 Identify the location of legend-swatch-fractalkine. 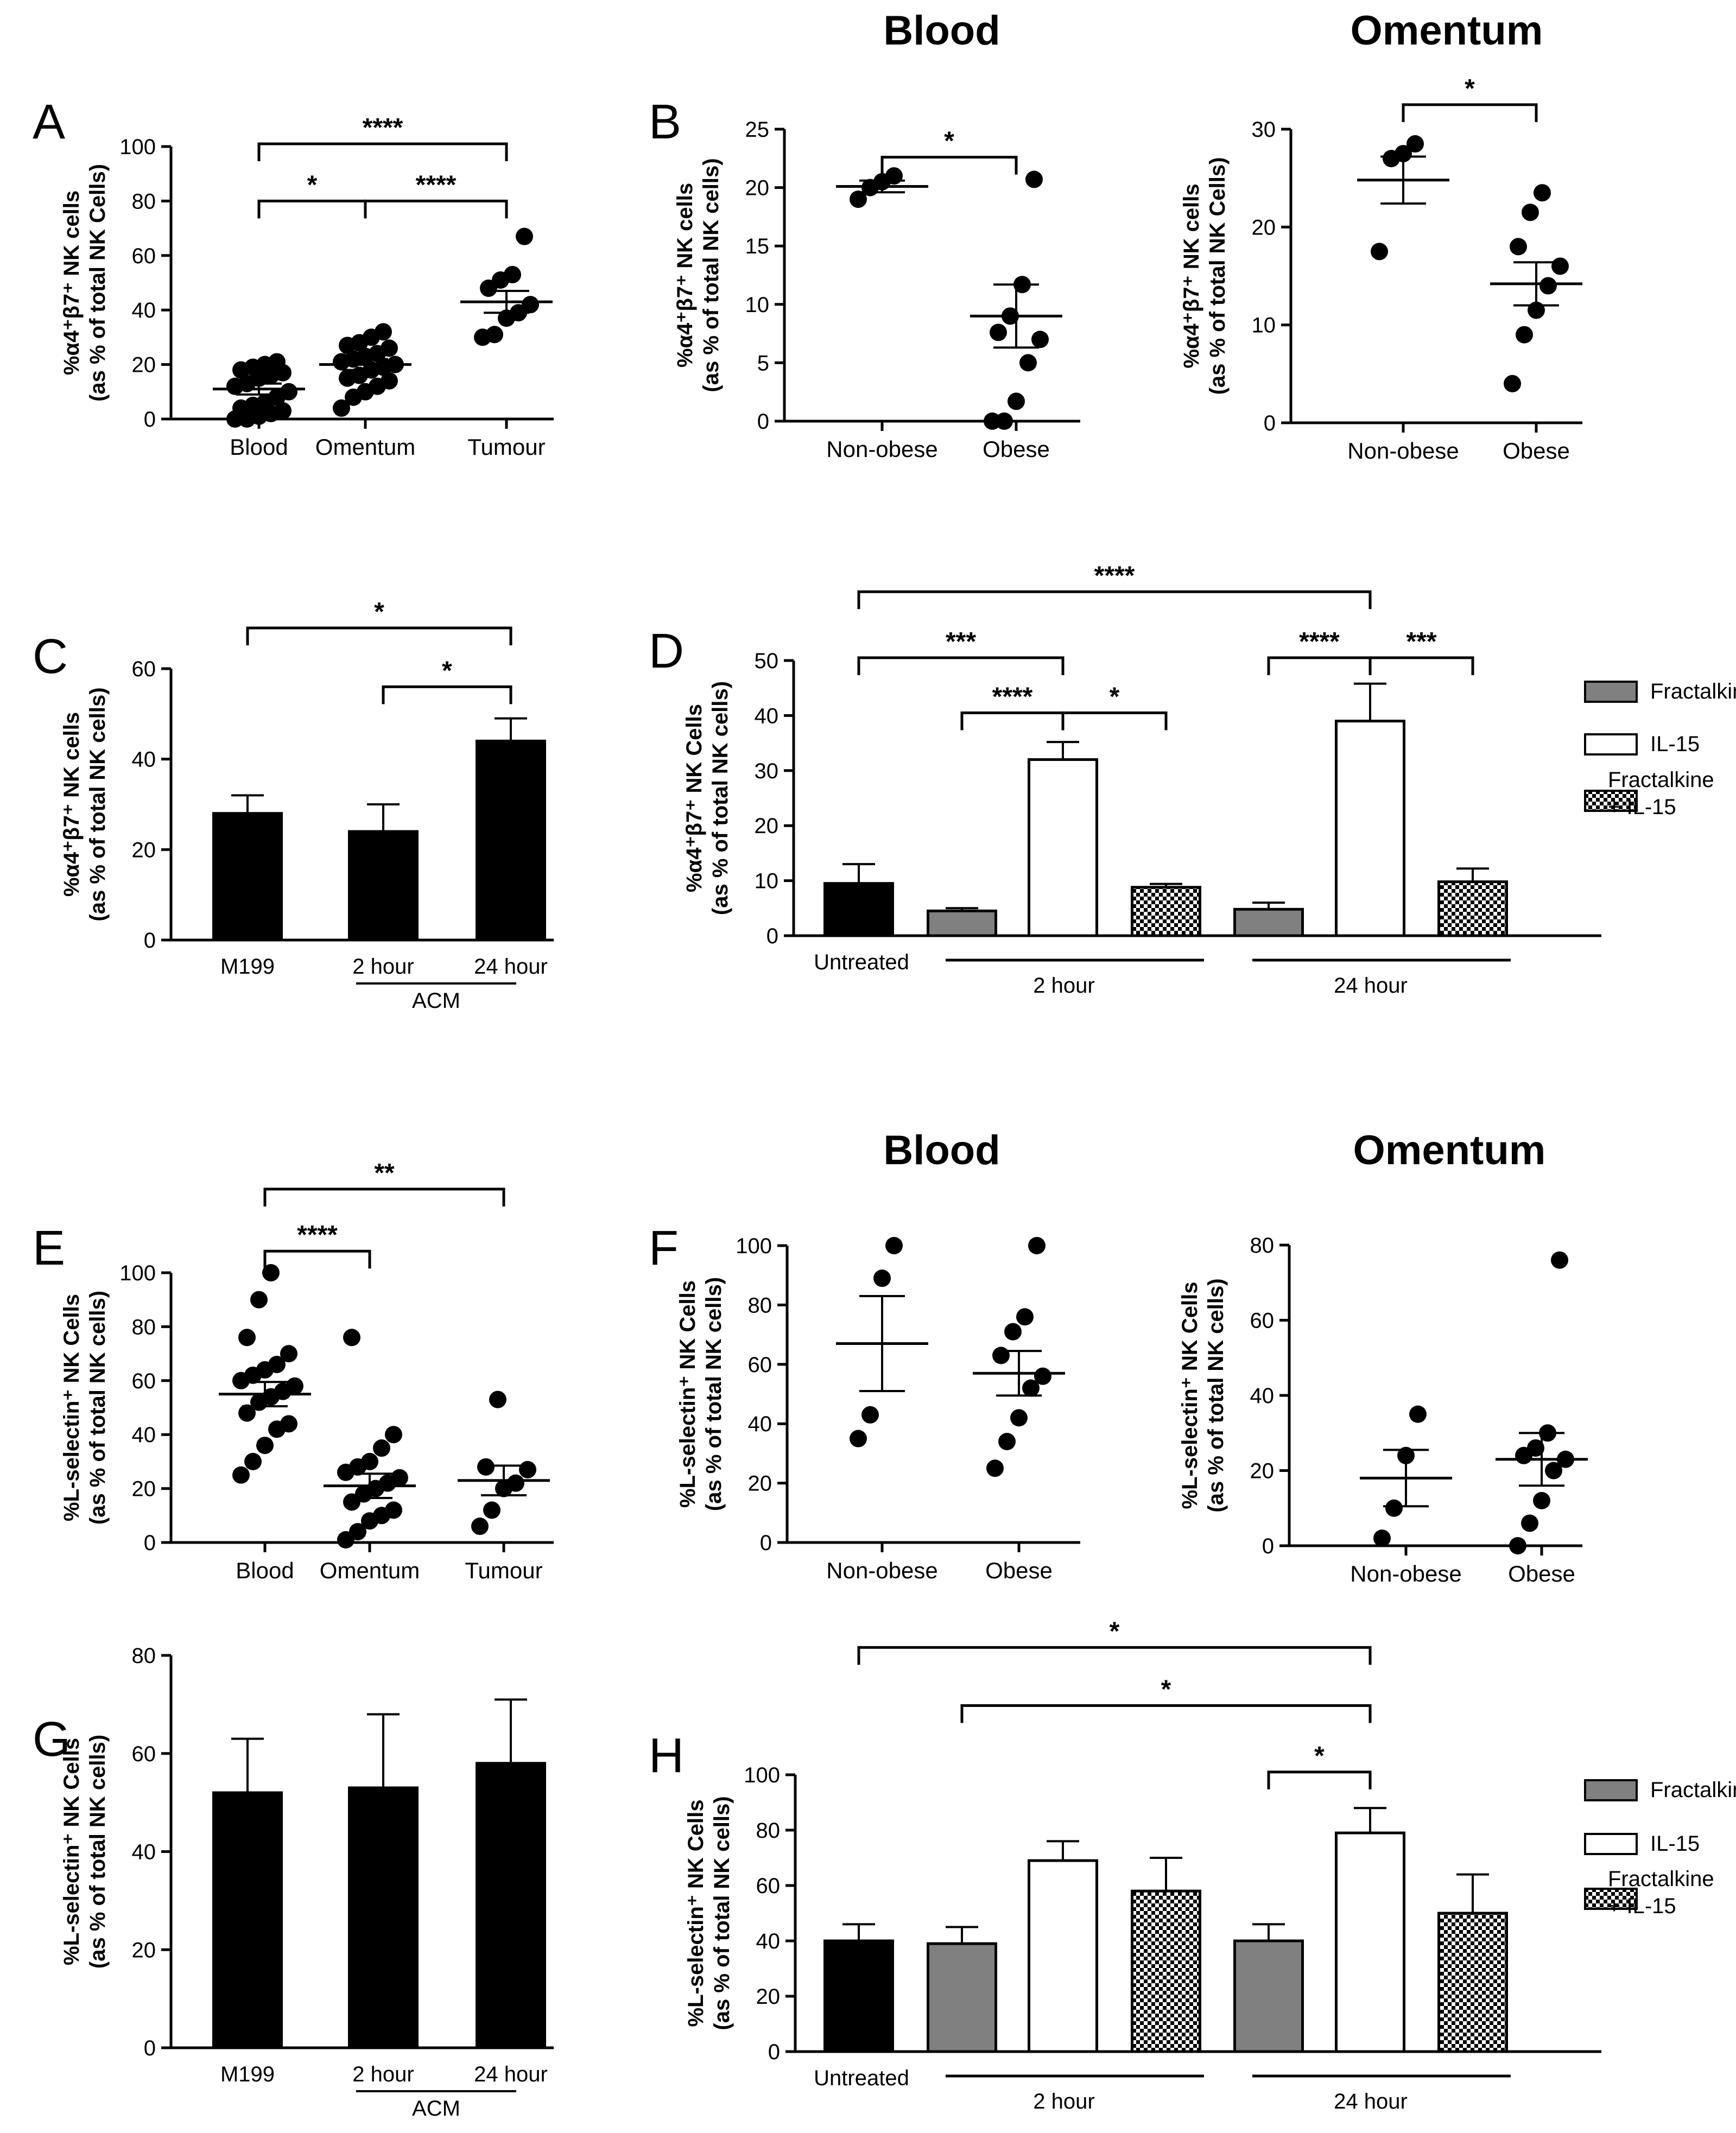
(1611, 1790).